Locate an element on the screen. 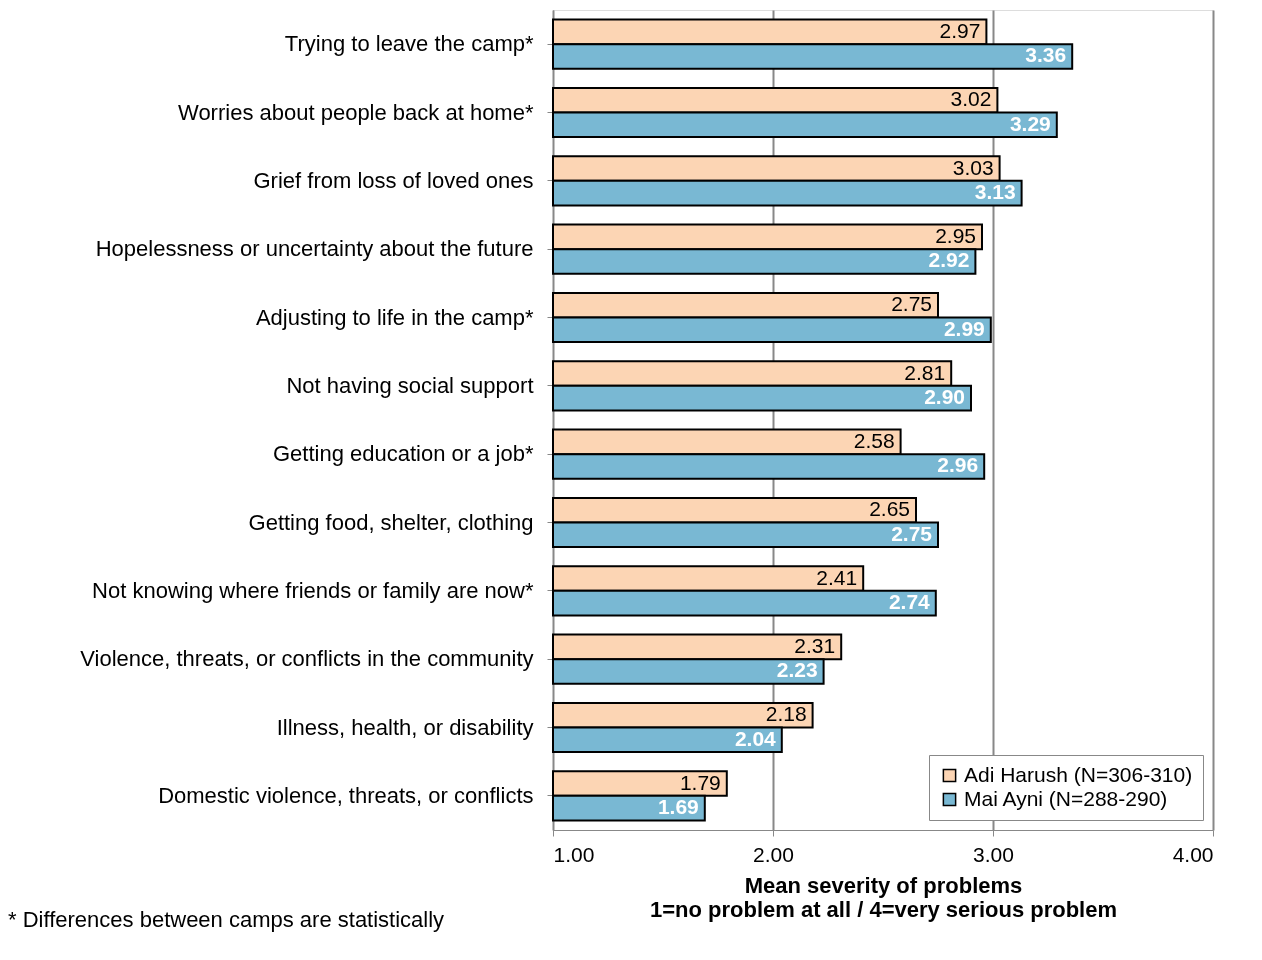 Image resolution: width=1262 pixels, height=960 pixels. y-tick-label: Adjusting to life in the camp* is located at coordinates (394, 317).